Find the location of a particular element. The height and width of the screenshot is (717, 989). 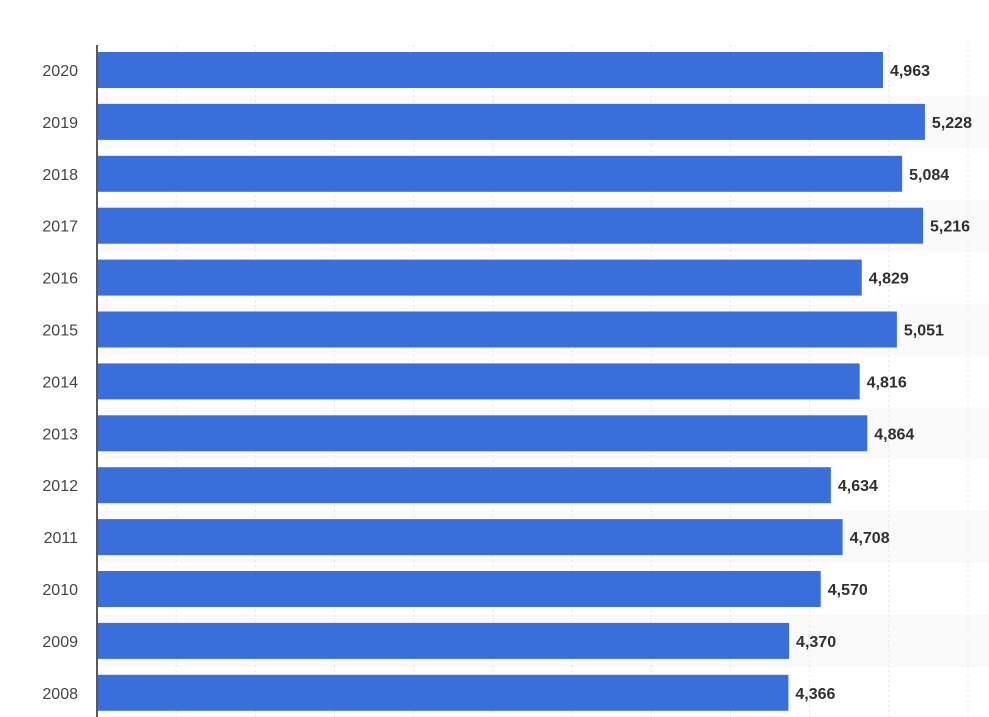

tick-label-2010: 2010 is located at coordinates (60, 590).